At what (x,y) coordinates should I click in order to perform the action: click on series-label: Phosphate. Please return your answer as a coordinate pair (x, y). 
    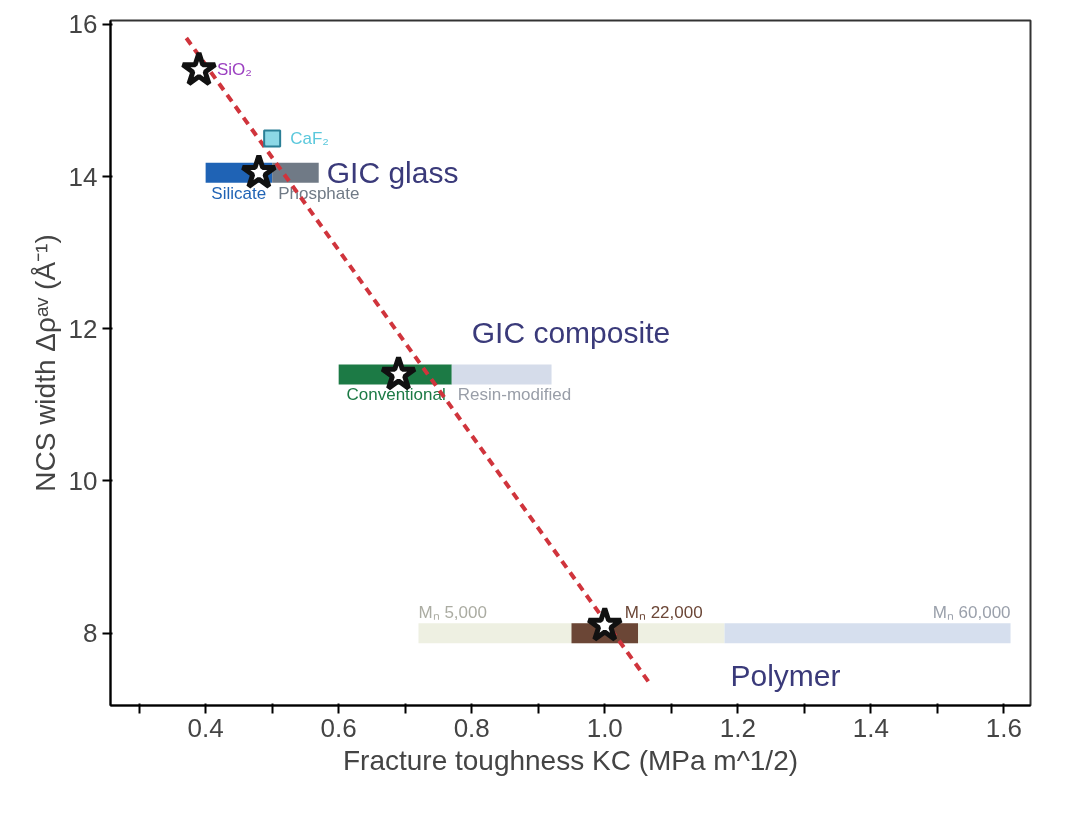
    Looking at the image, I should click on (319, 193).